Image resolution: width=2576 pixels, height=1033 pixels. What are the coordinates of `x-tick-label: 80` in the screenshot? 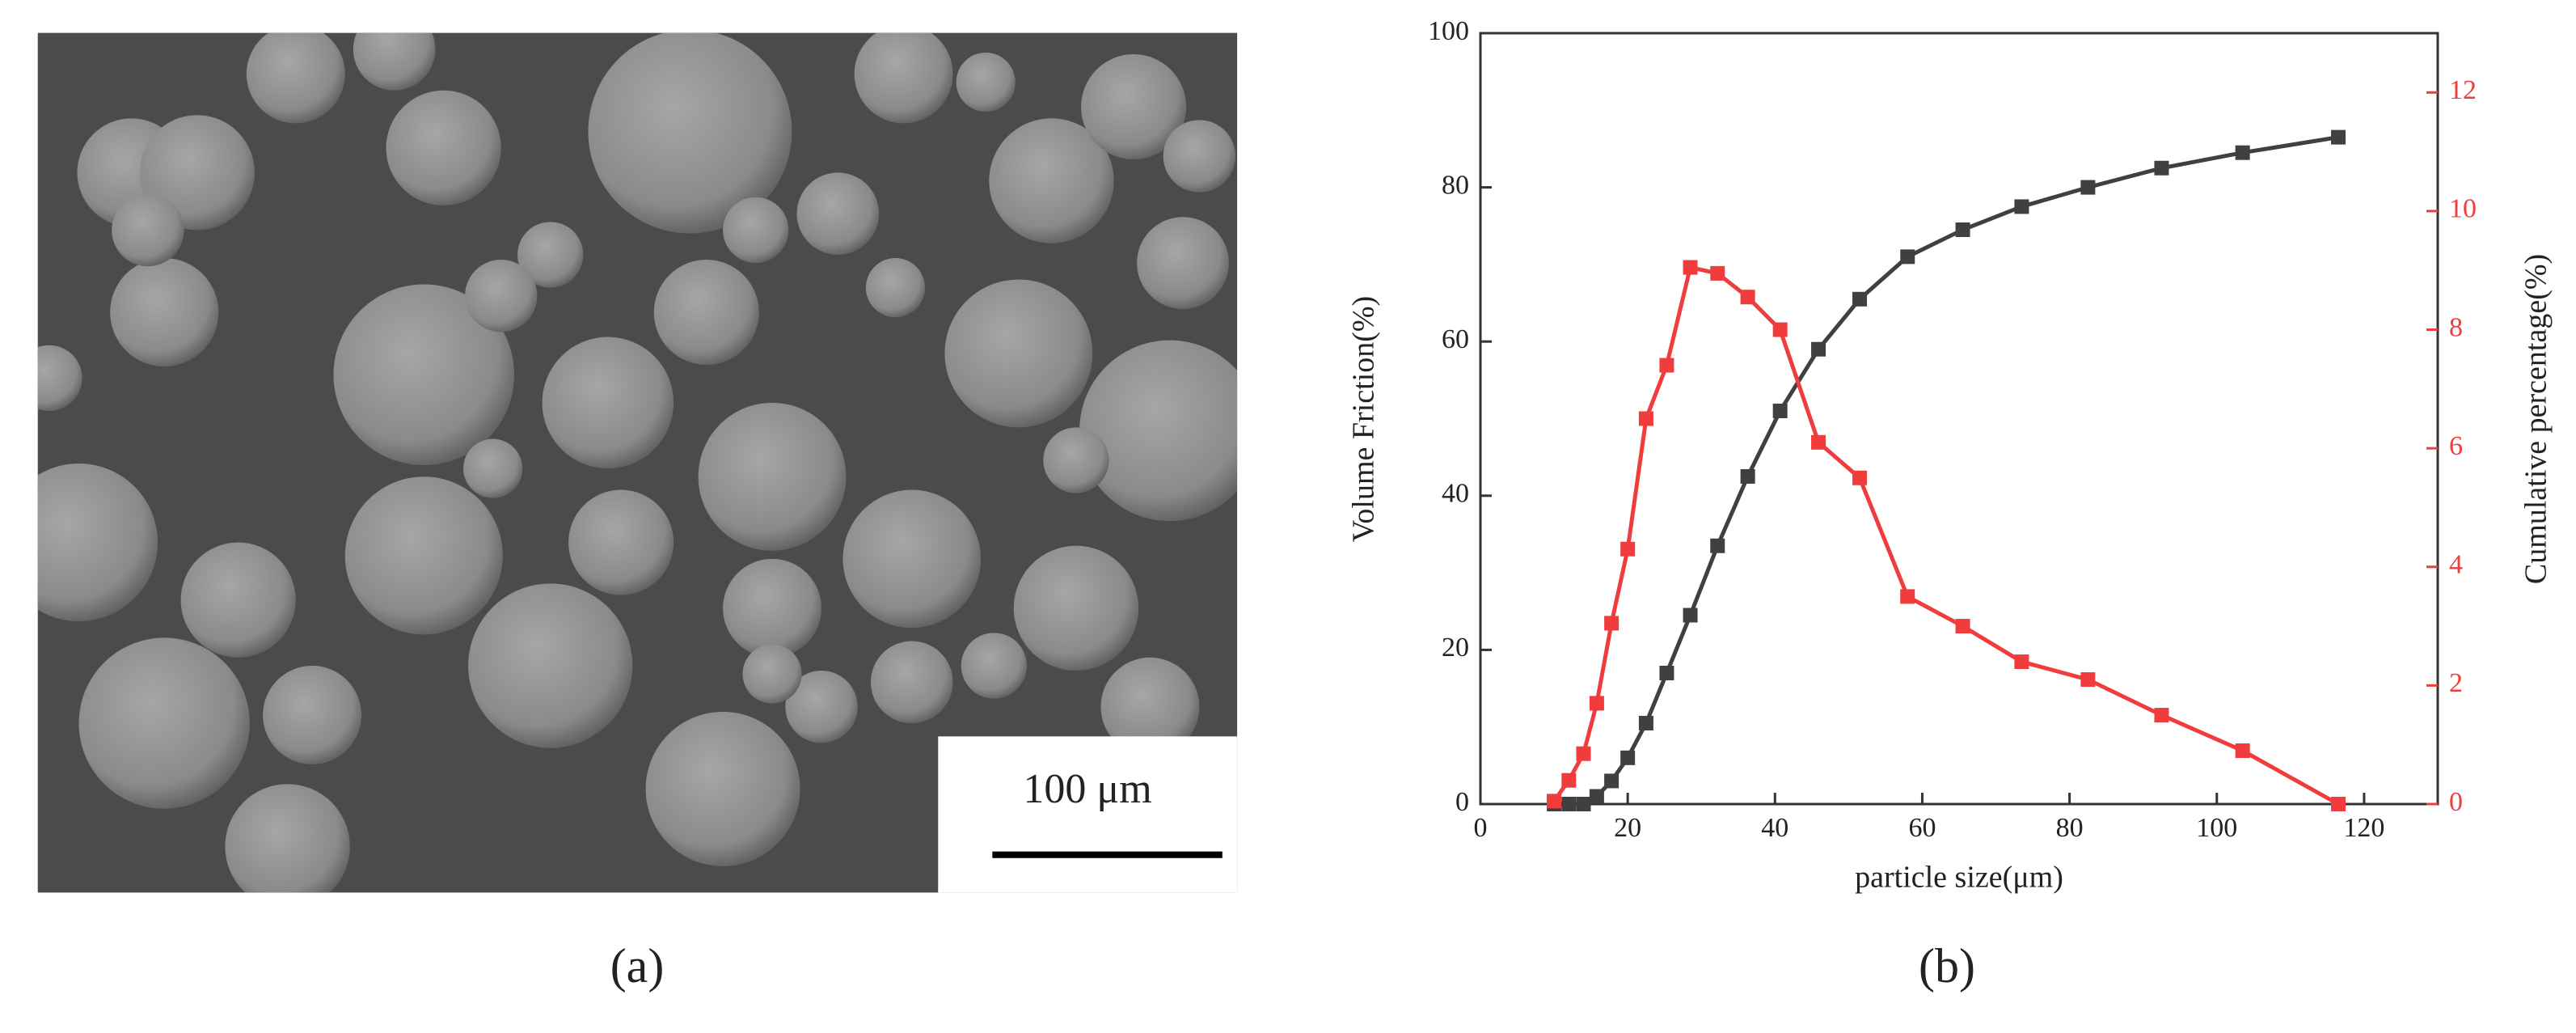 It's located at (2070, 828).